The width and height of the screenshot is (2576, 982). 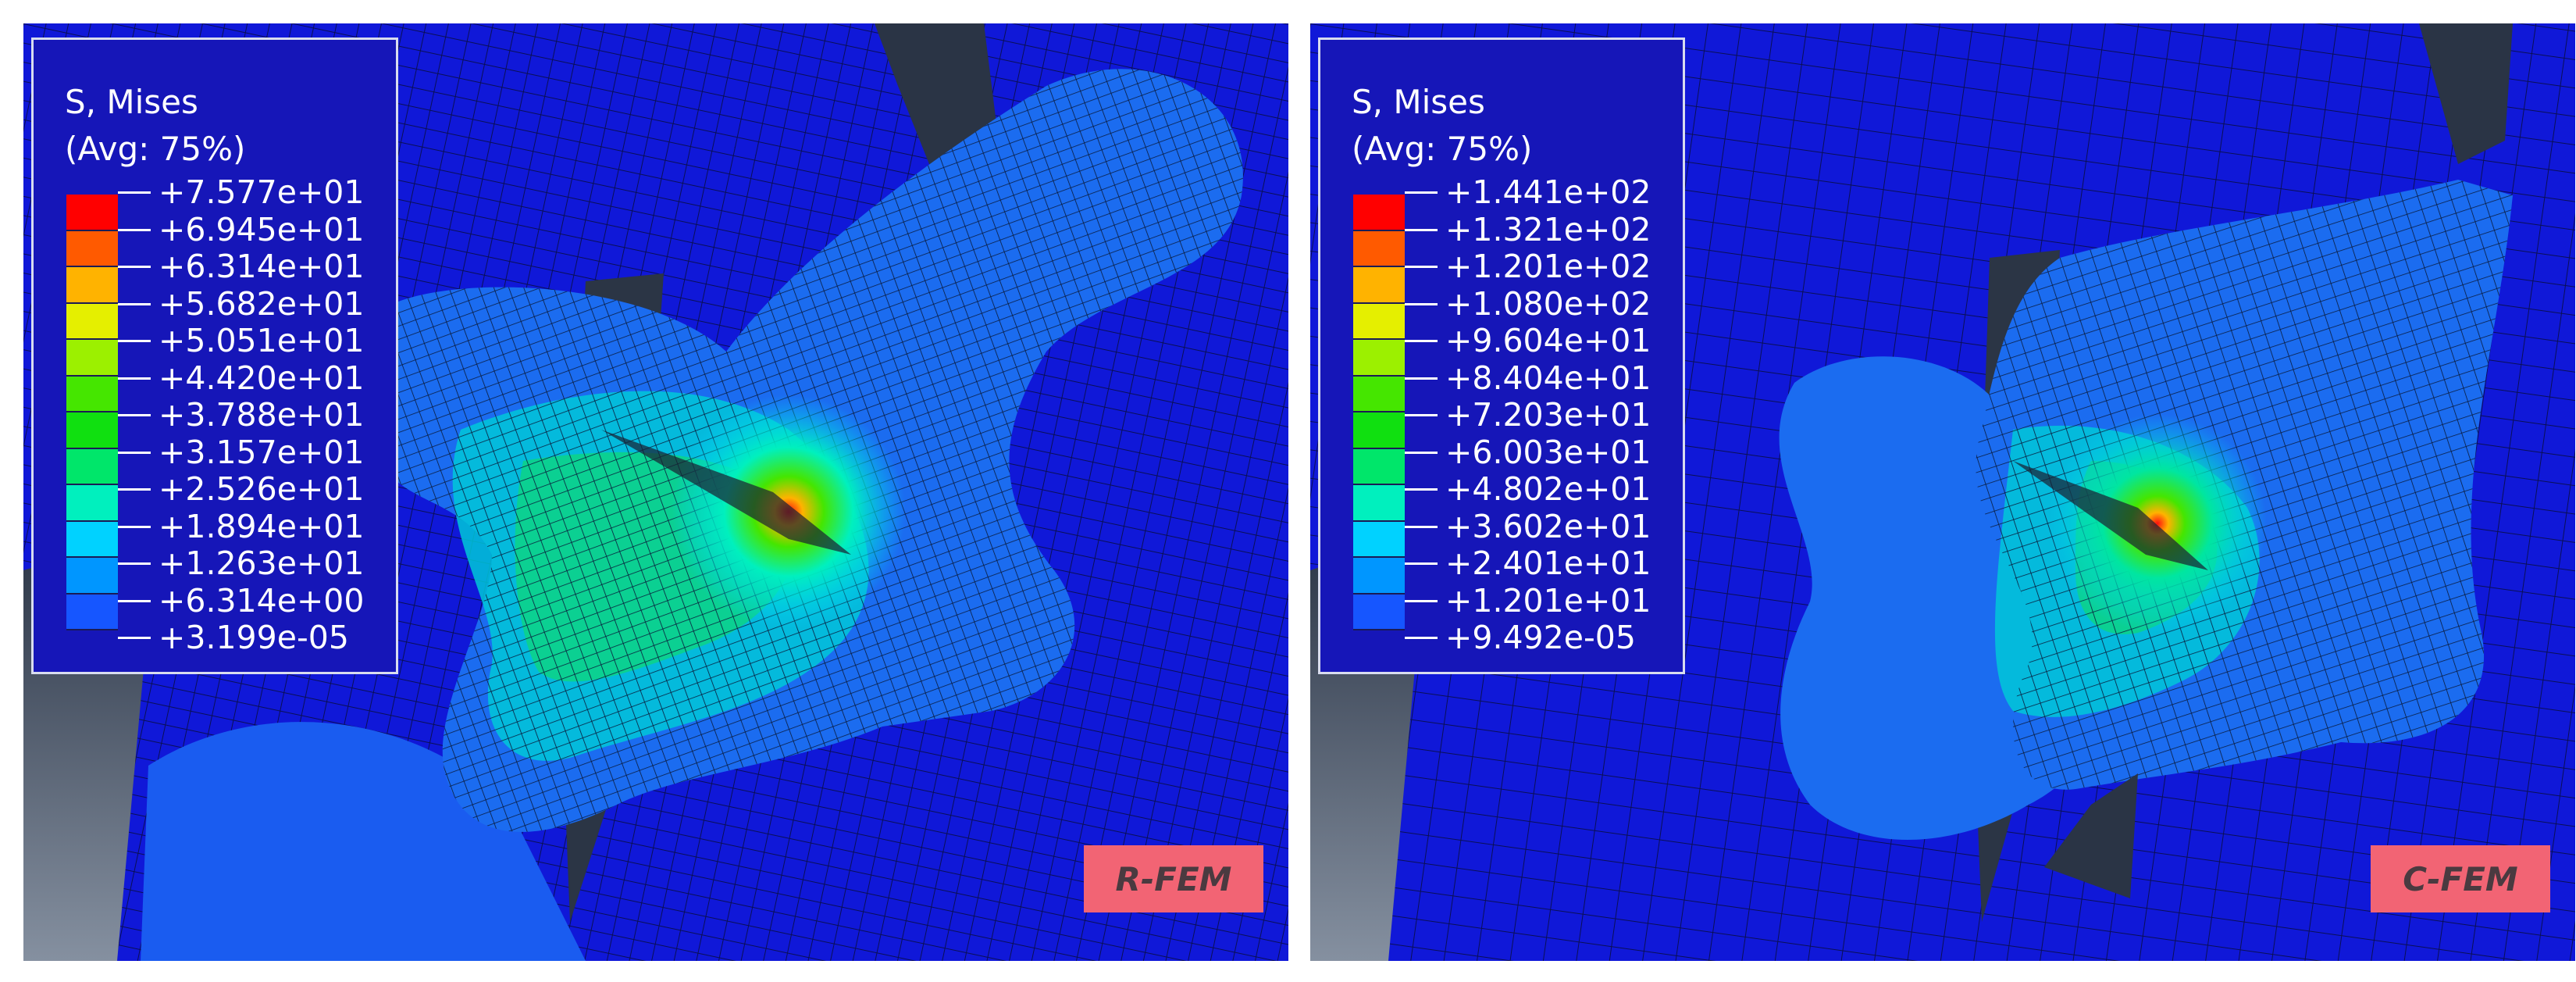 What do you see at coordinates (1528, 453) in the screenshot?
I see `legend-level: +6.003e+01` at bounding box center [1528, 453].